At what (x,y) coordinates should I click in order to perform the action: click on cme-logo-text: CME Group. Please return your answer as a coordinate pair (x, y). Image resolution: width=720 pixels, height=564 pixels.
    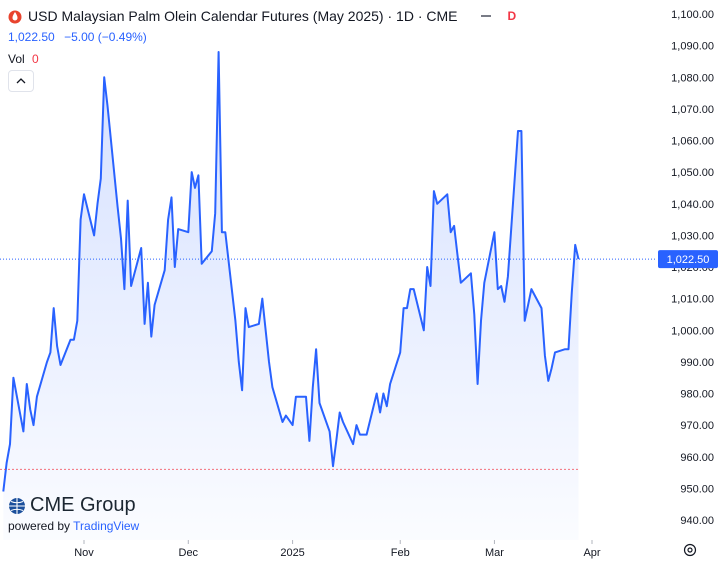
    Looking at the image, I should click on (83, 505).